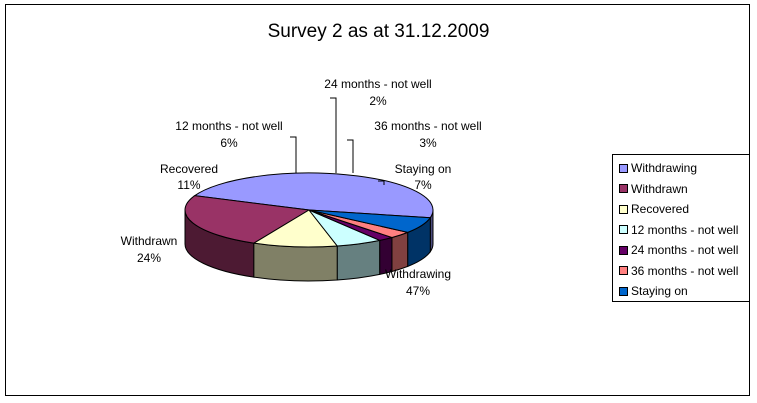 The height and width of the screenshot is (403, 757). What do you see at coordinates (189, 169) in the screenshot?
I see `slice-label-name: Recovered` at bounding box center [189, 169].